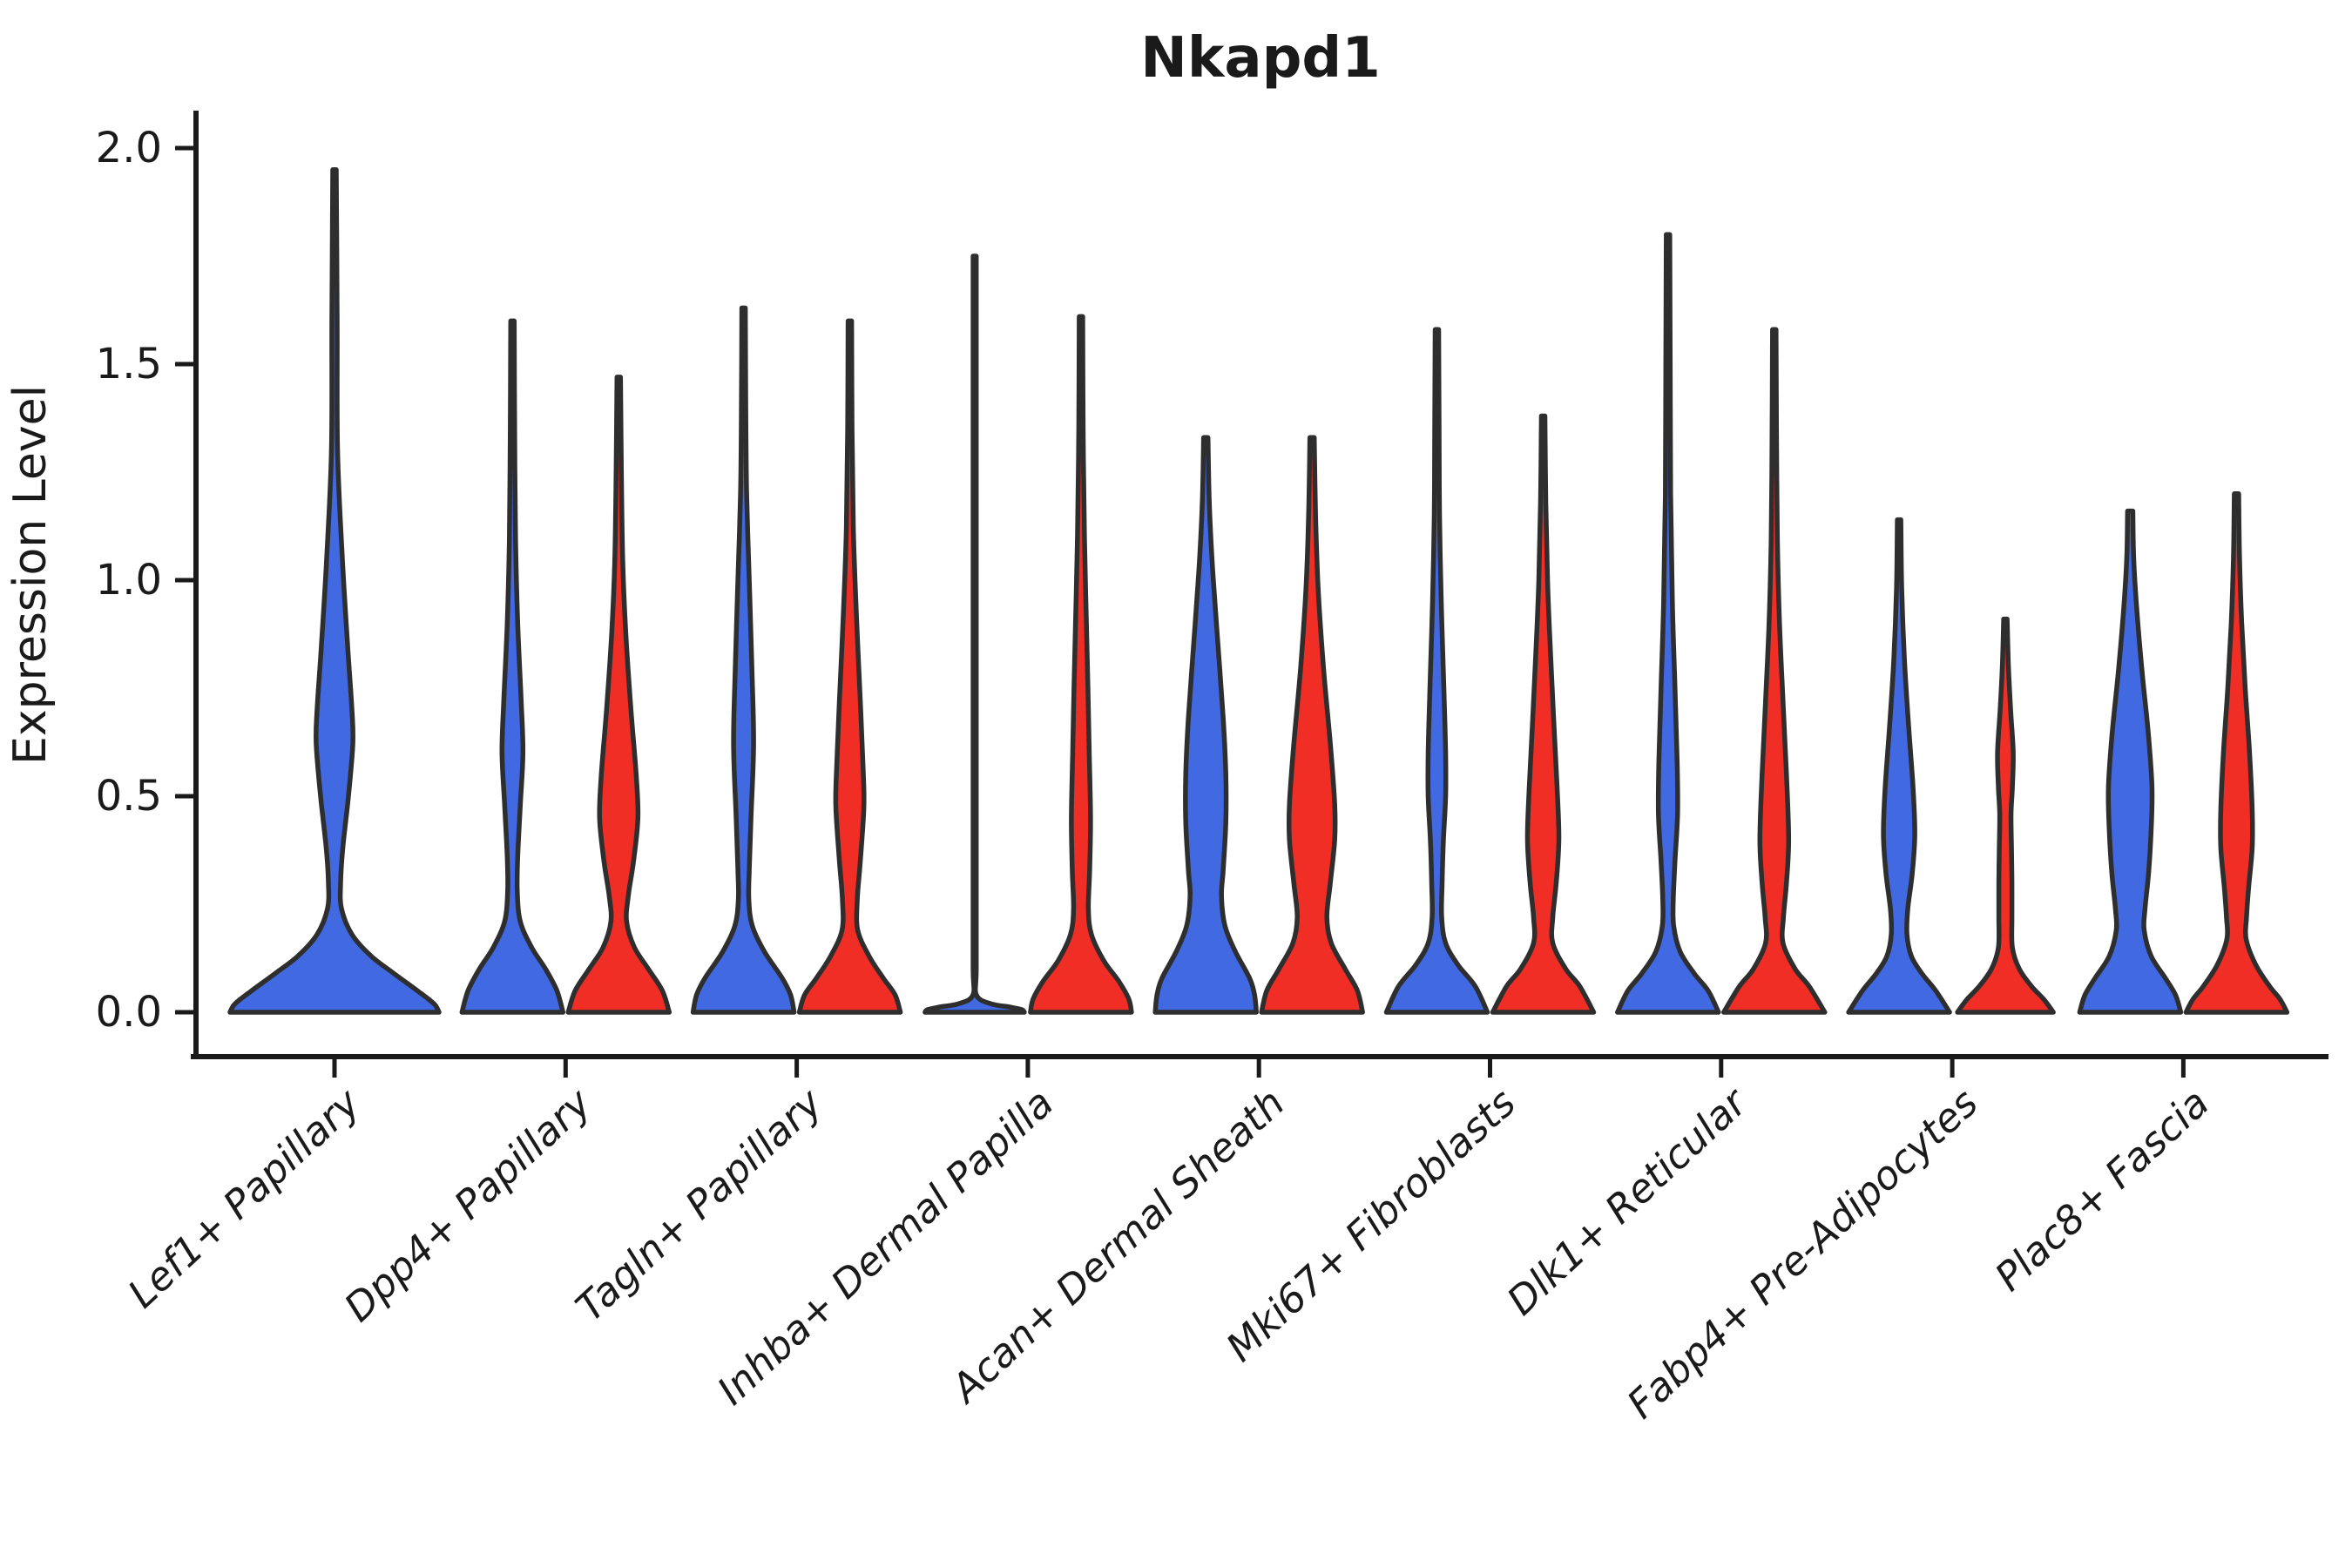 The height and width of the screenshot is (1568, 2352). Describe the element at coordinates (1774, 671) in the screenshot. I see `violin-dlk1-reticular-red` at that location.